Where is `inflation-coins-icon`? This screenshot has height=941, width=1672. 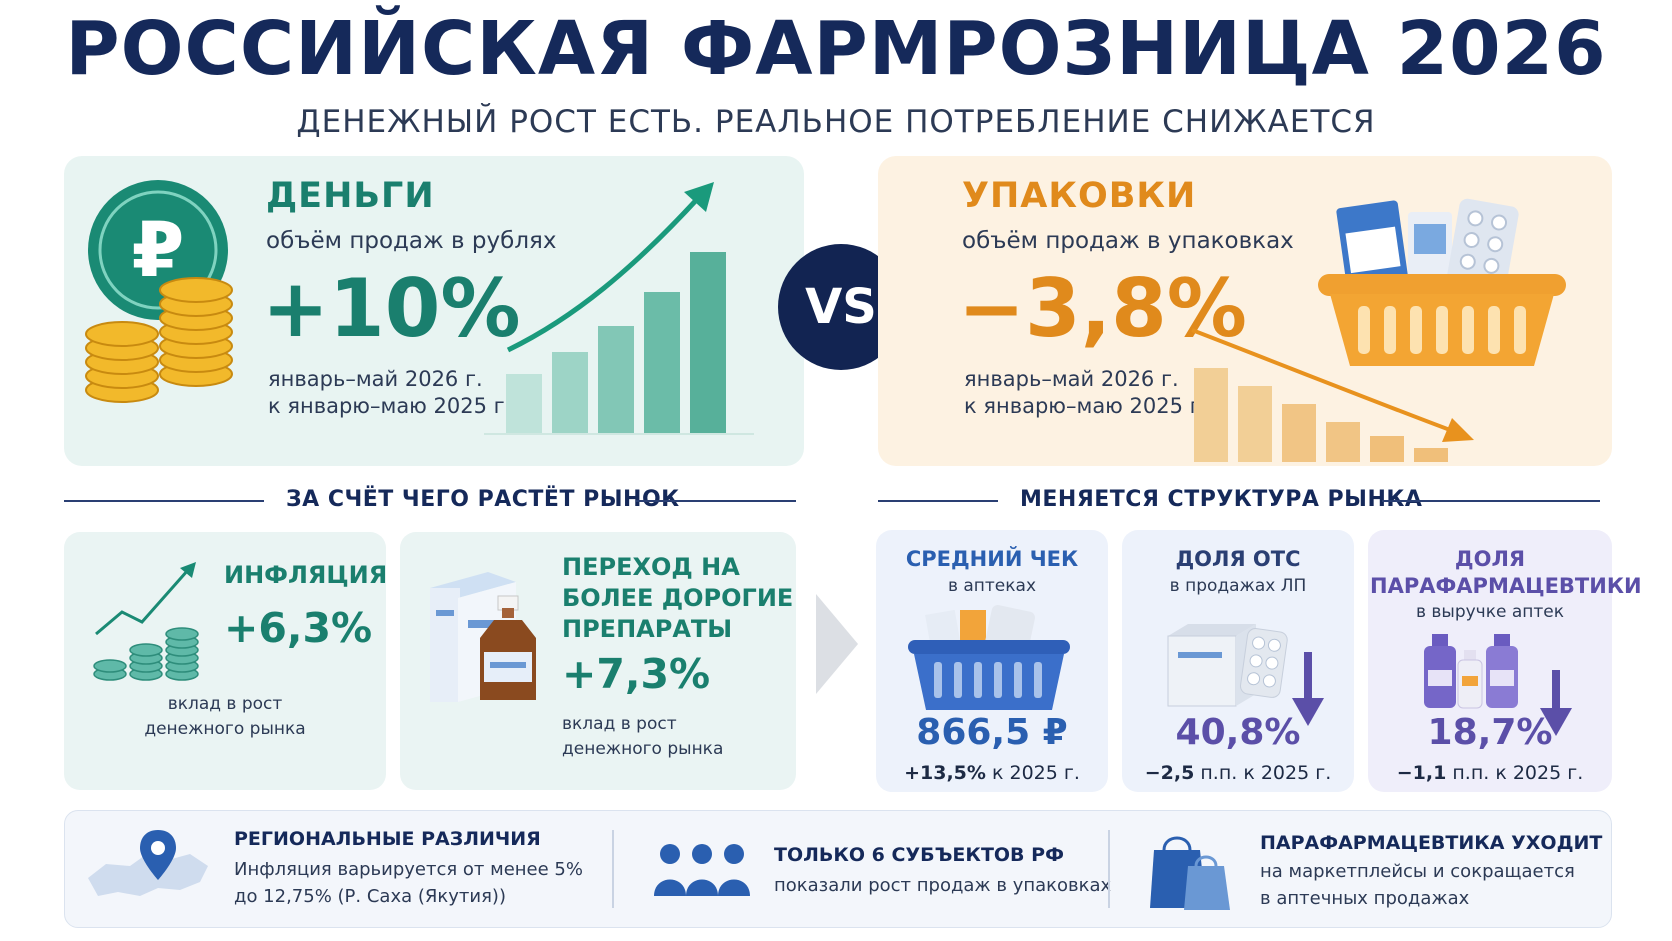
inflation-coins-icon is located at coordinates (146, 621).